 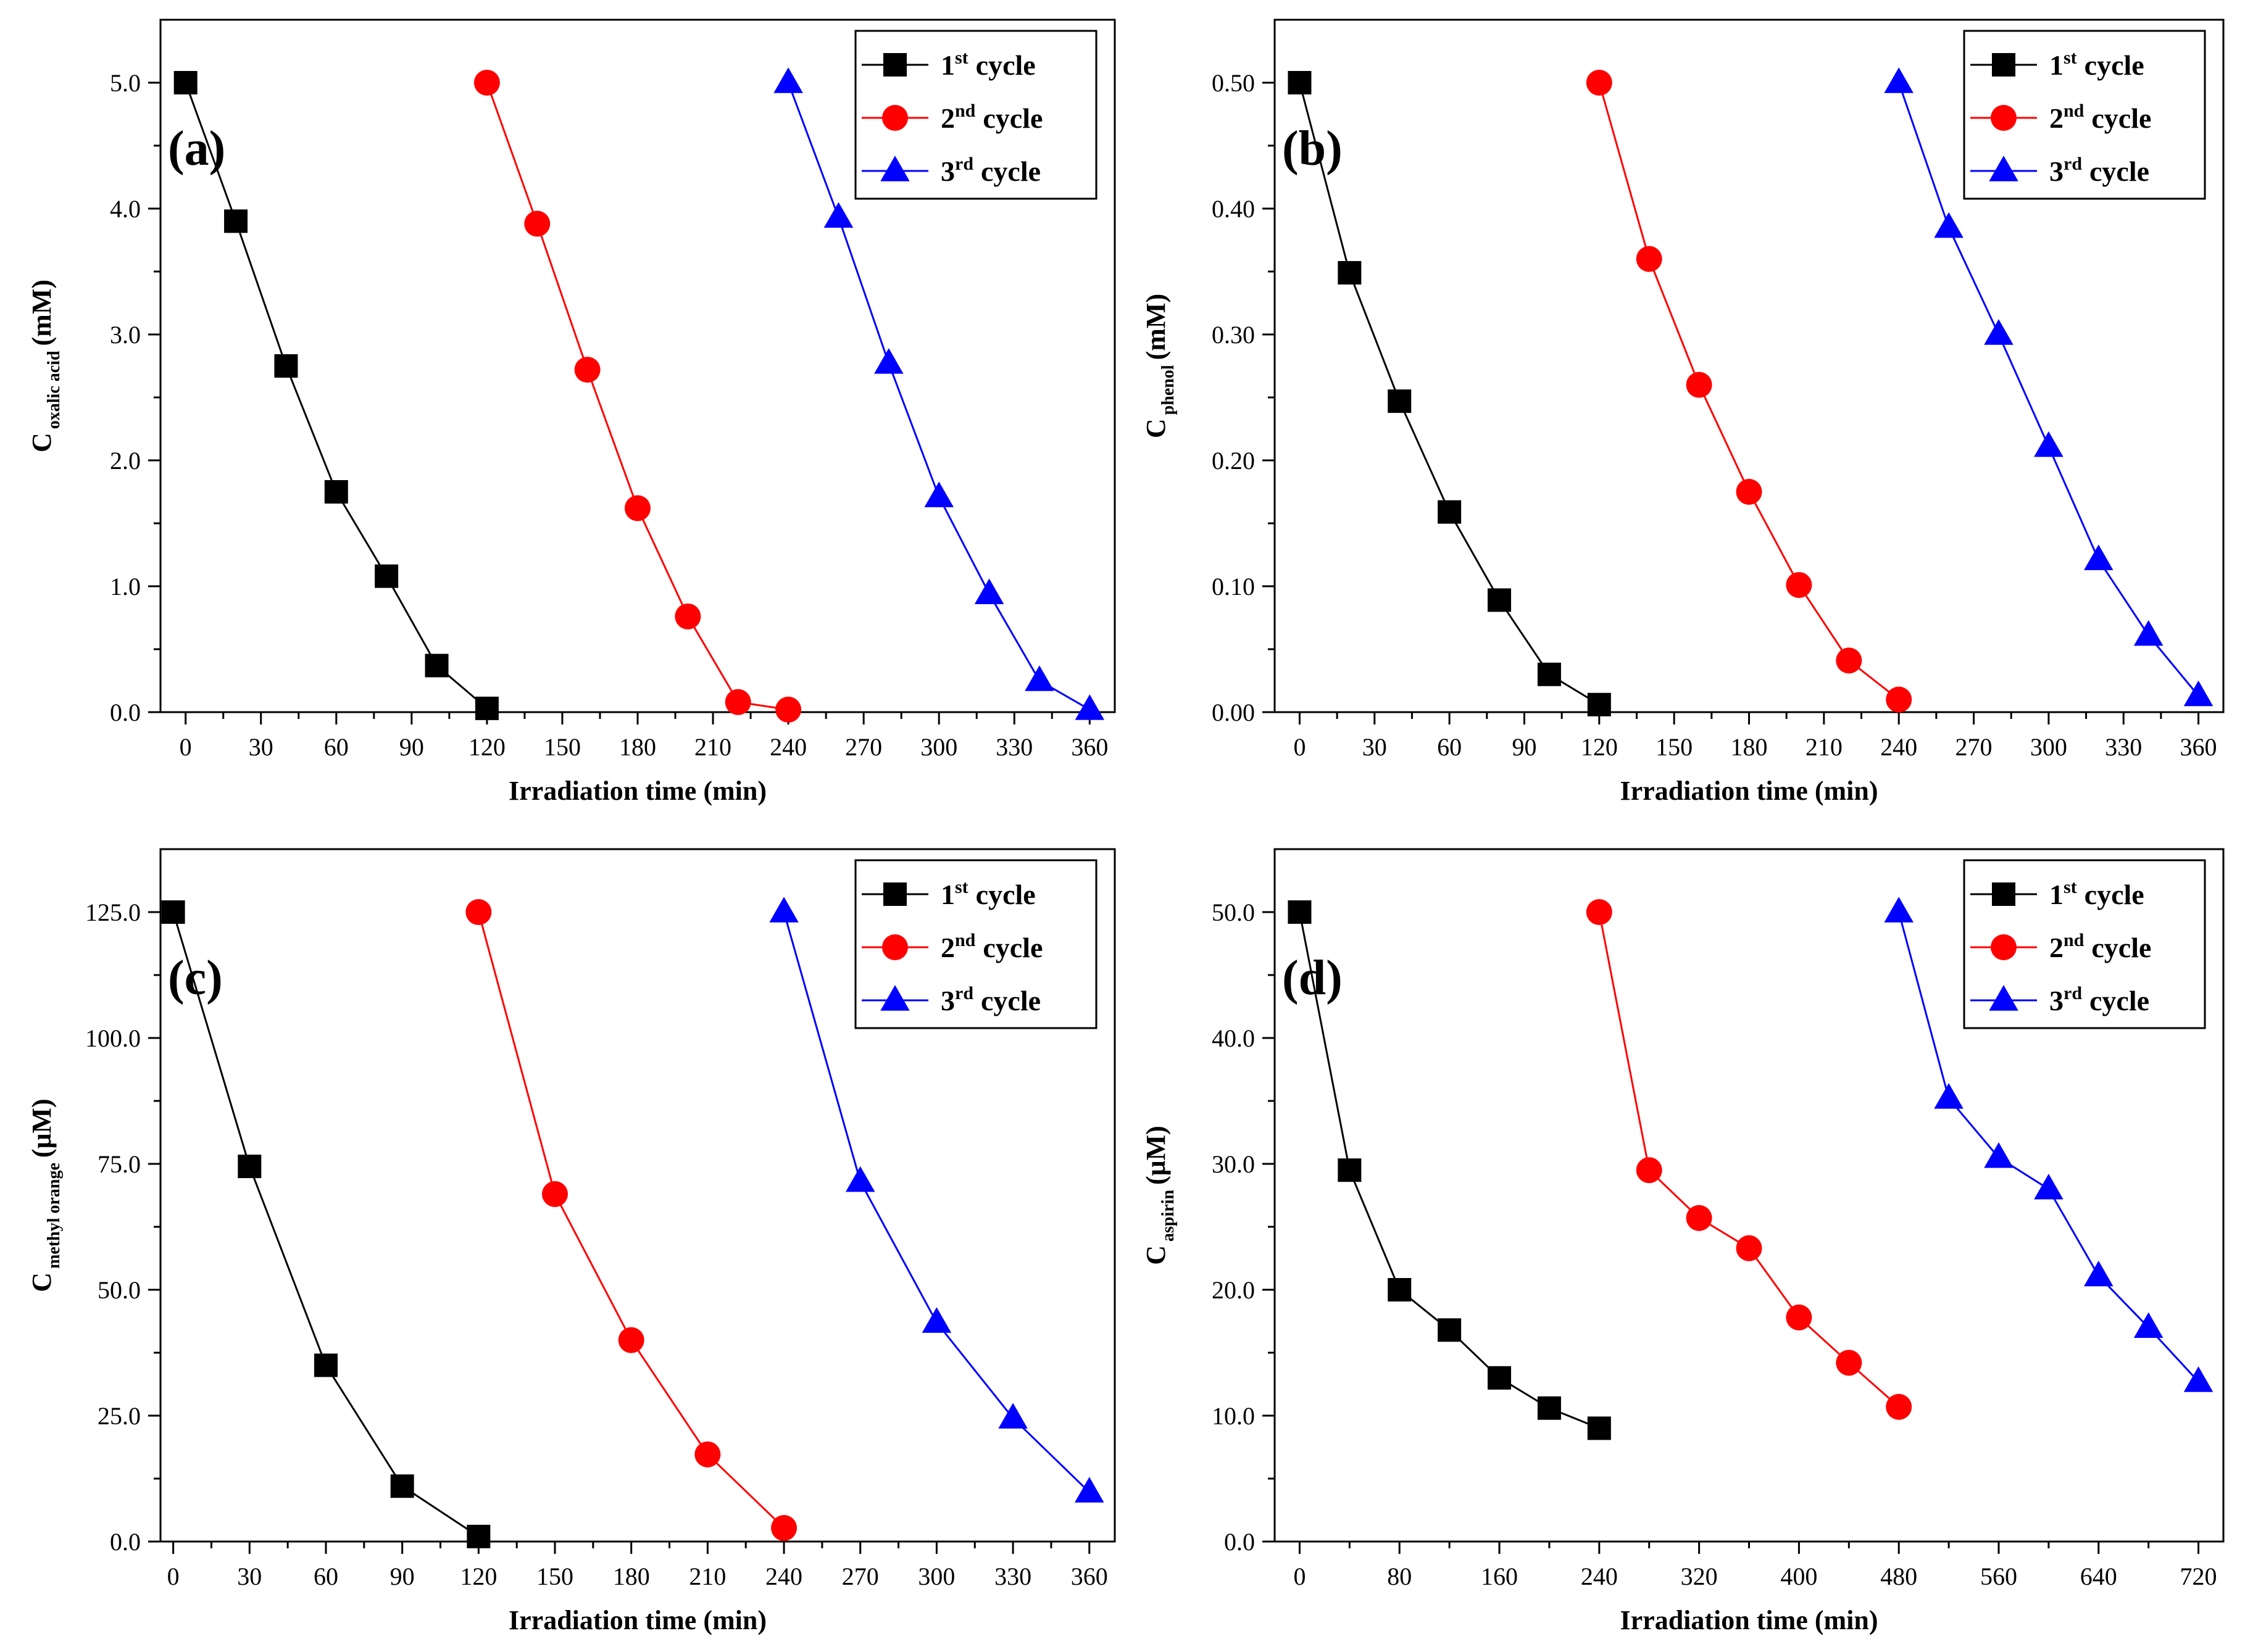 I want to click on x-tick-label: 0, so click(x=186, y=747).